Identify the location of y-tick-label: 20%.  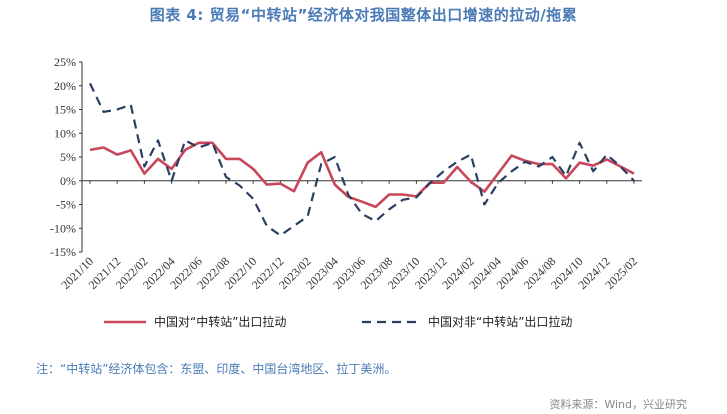
(65, 86).